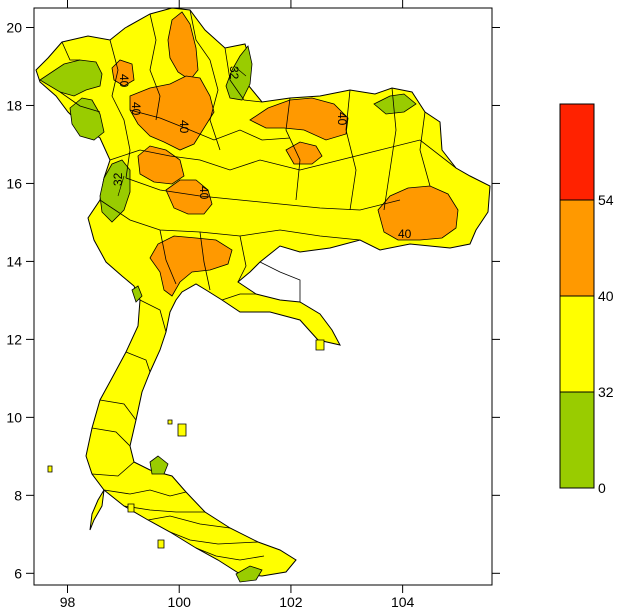 This screenshot has height=610, width=620. Describe the element at coordinates (602, 488) in the screenshot. I see `colorbar-label: 0` at that location.